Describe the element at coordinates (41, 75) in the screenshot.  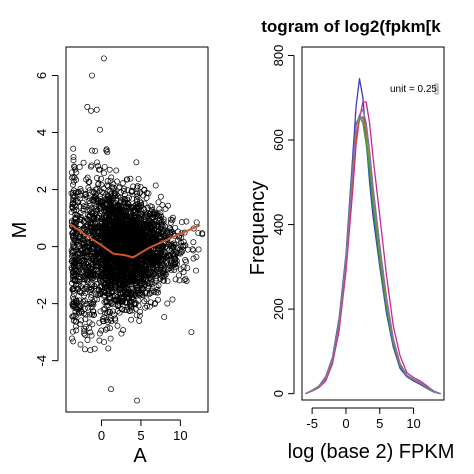
I see `ma-y-tick-label: 6` at that location.